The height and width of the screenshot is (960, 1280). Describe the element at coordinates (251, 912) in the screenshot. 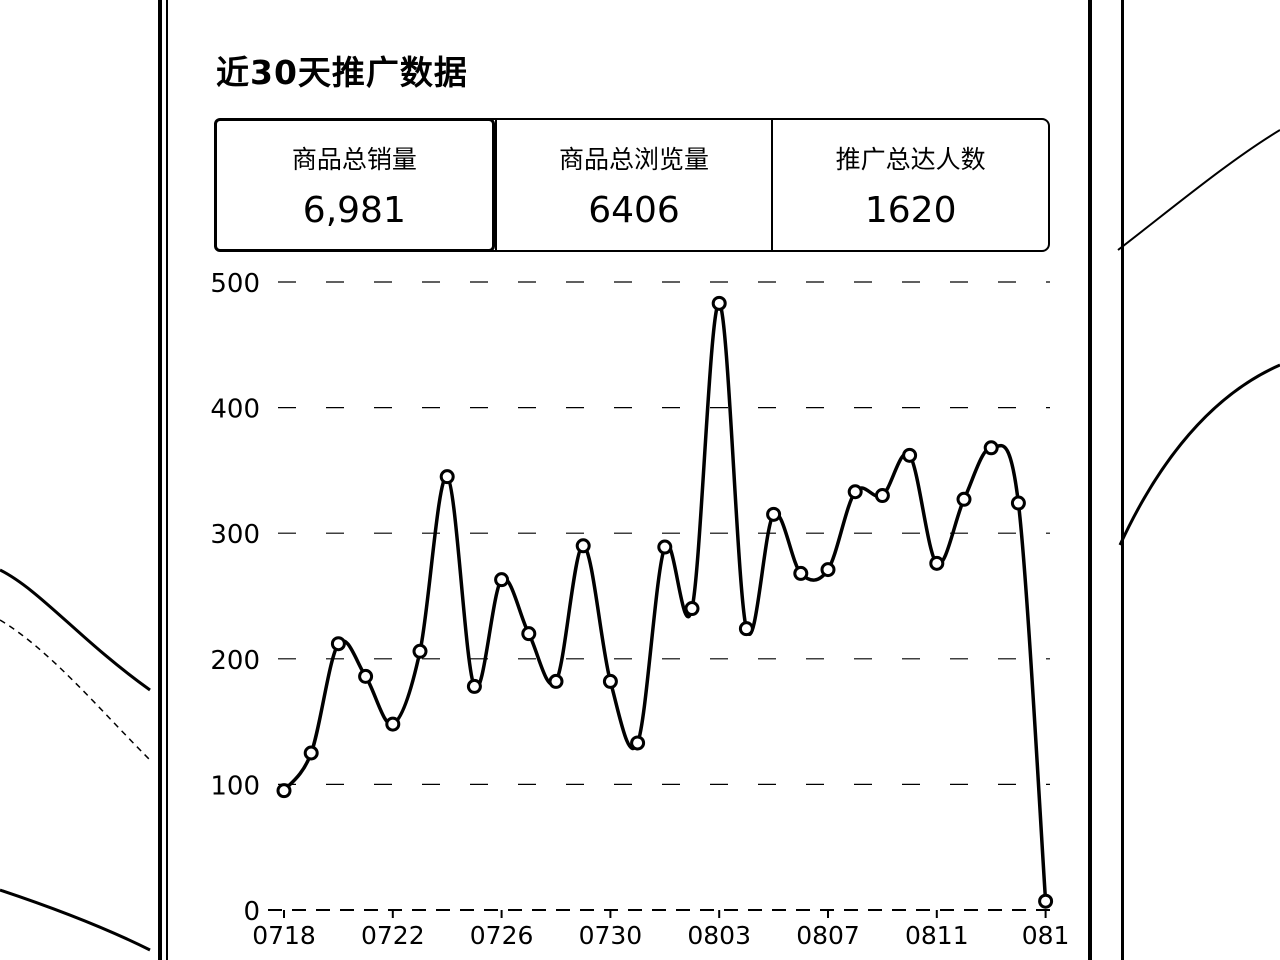

I see `y-tick-label: 0` at that location.